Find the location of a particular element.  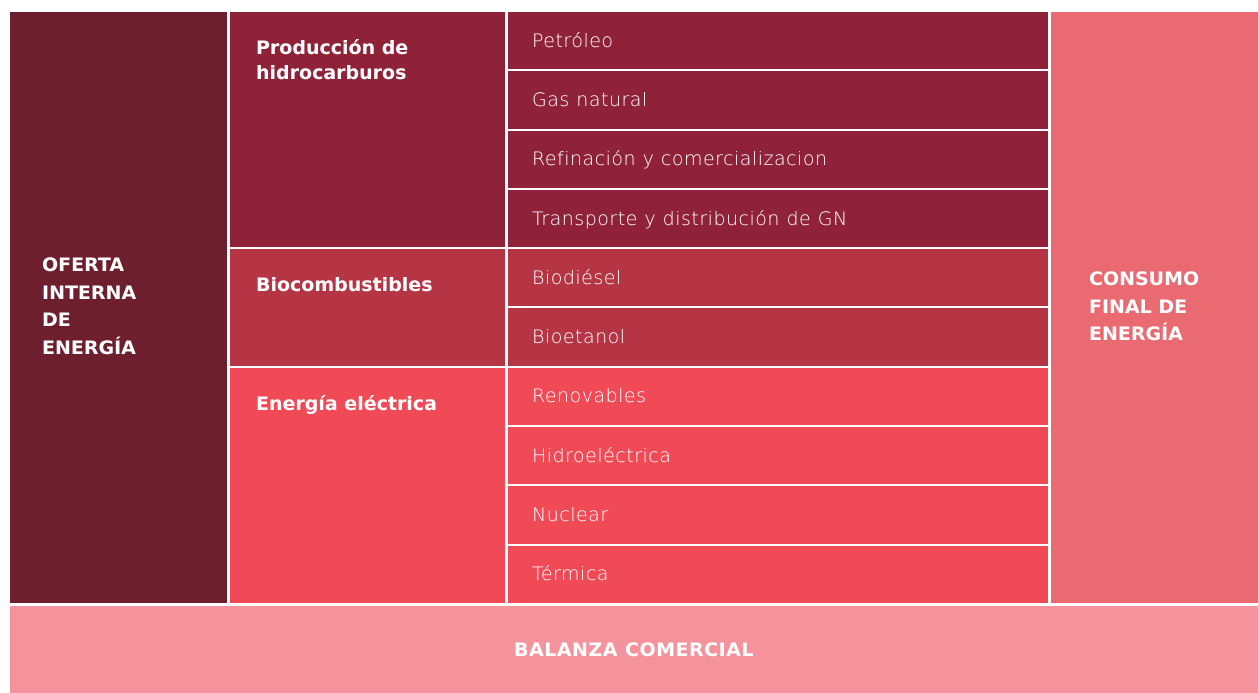

item: Transporte y distribución de GN is located at coordinates (778, 218).